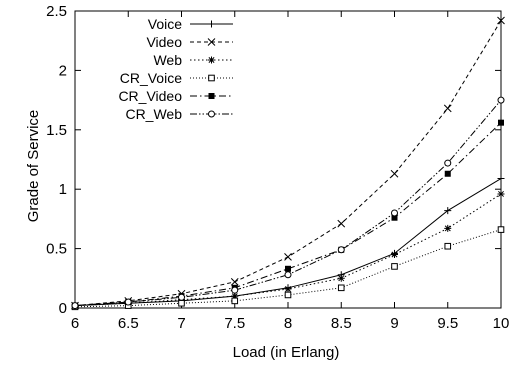 The image size is (518, 365). I want to click on legend-item: CR_Video, so click(175, 96).